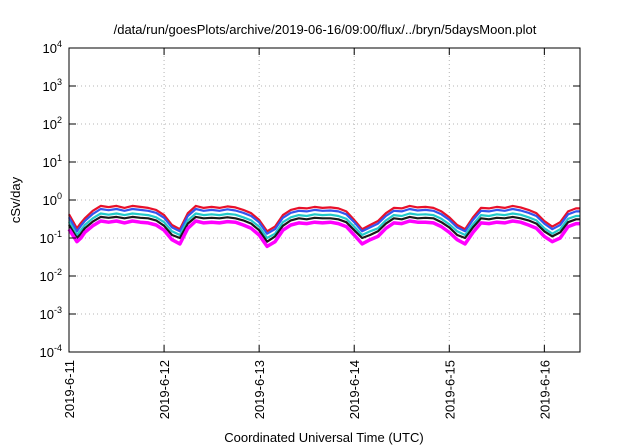 The height and width of the screenshot is (448, 640). Describe the element at coordinates (544, 389) in the screenshot. I see `x-tick-label: 2019-6-16` at that location.